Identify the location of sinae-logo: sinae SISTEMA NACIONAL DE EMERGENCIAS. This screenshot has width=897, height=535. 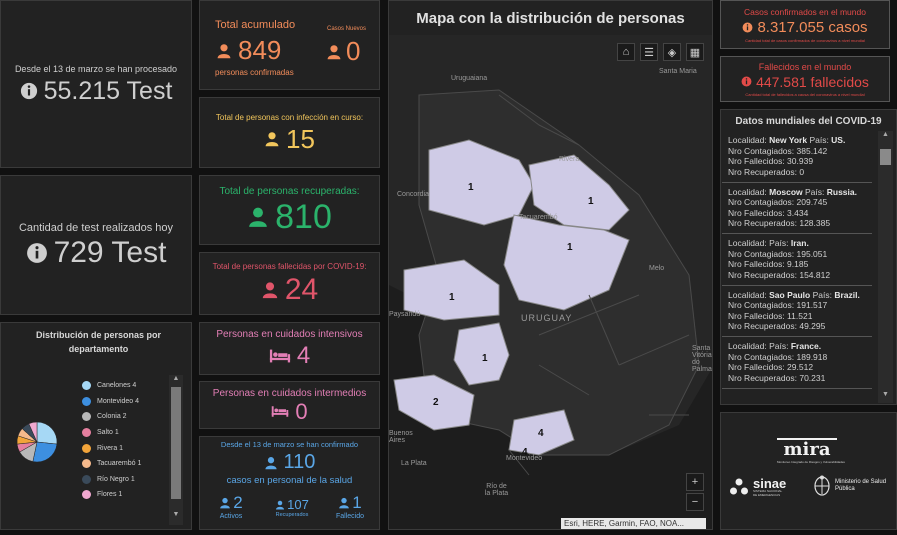
(758, 487).